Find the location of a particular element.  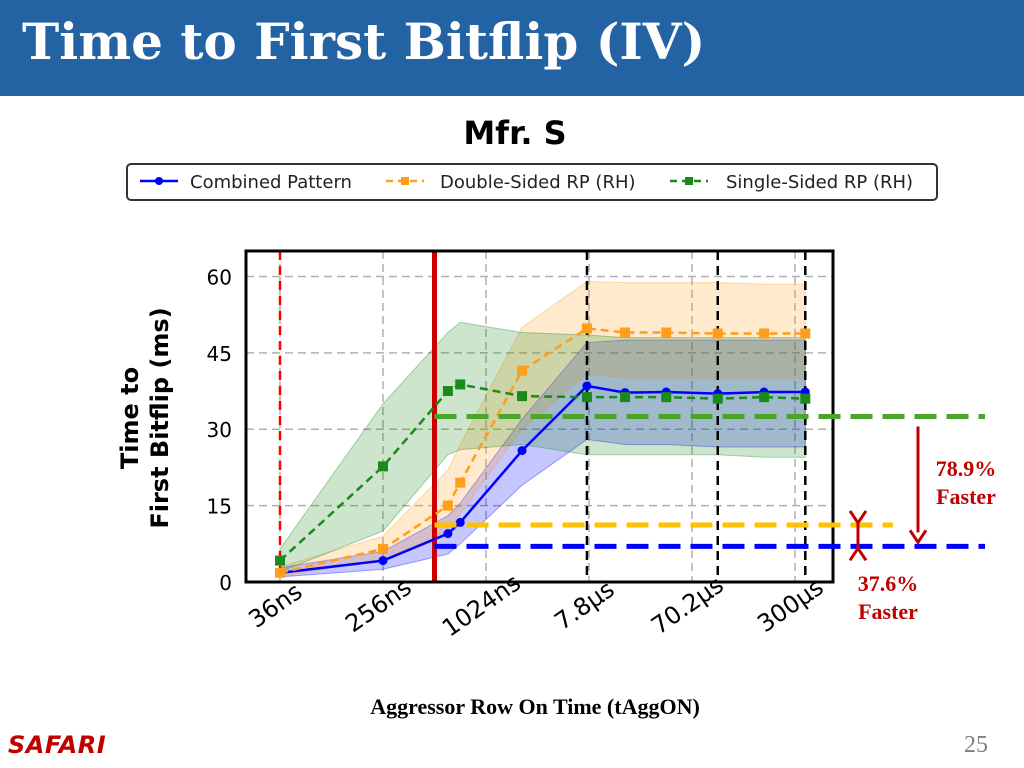

y-tick-label-3: 45 is located at coordinates (219, 354).